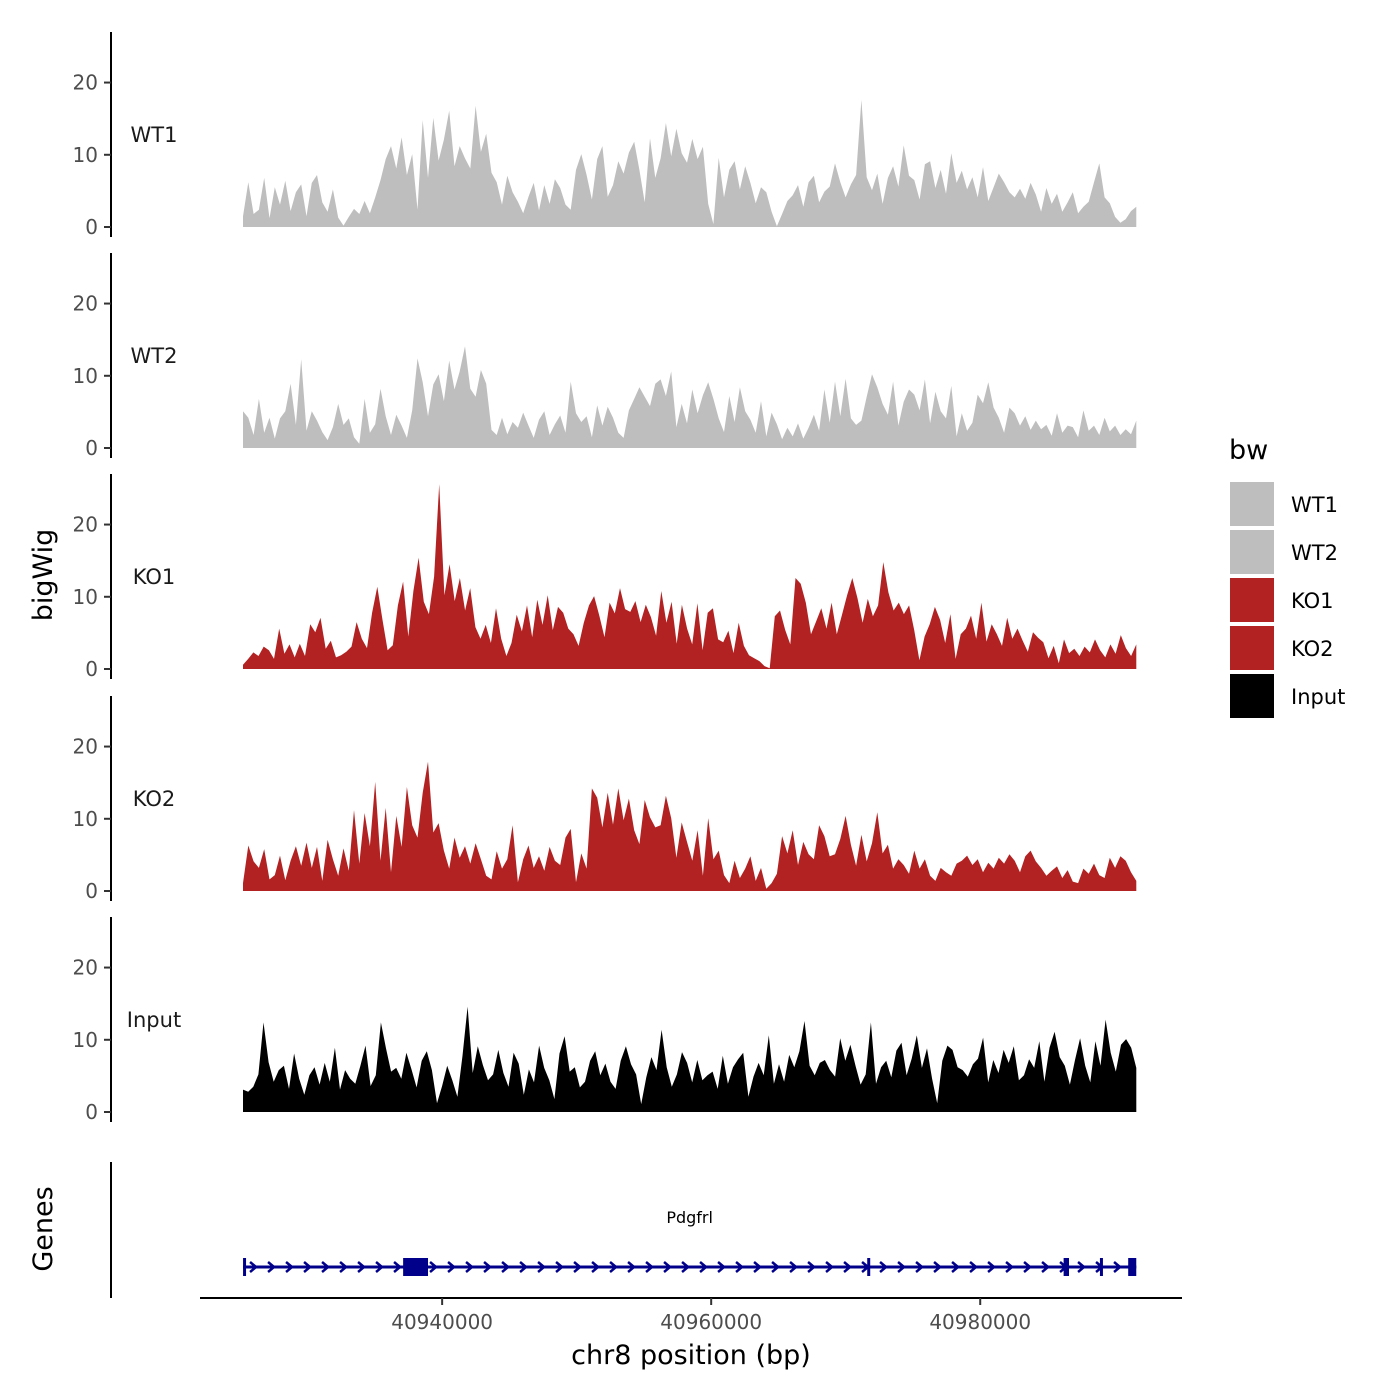  I want to click on legend-swatch-ko1, so click(1252, 600).